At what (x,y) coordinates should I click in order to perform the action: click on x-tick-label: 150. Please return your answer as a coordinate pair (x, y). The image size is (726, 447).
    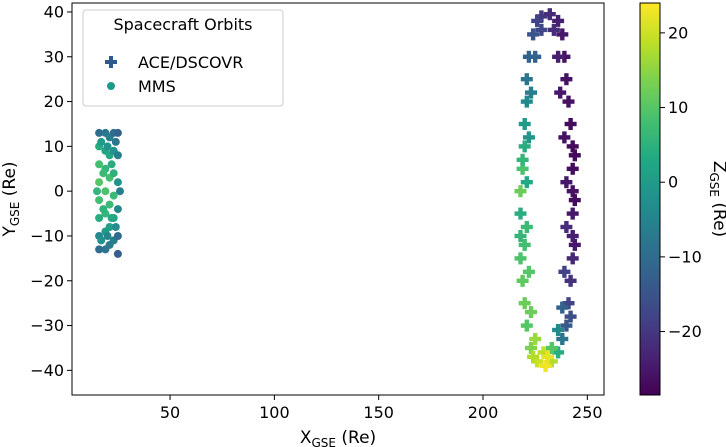
    Looking at the image, I should click on (378, 412).